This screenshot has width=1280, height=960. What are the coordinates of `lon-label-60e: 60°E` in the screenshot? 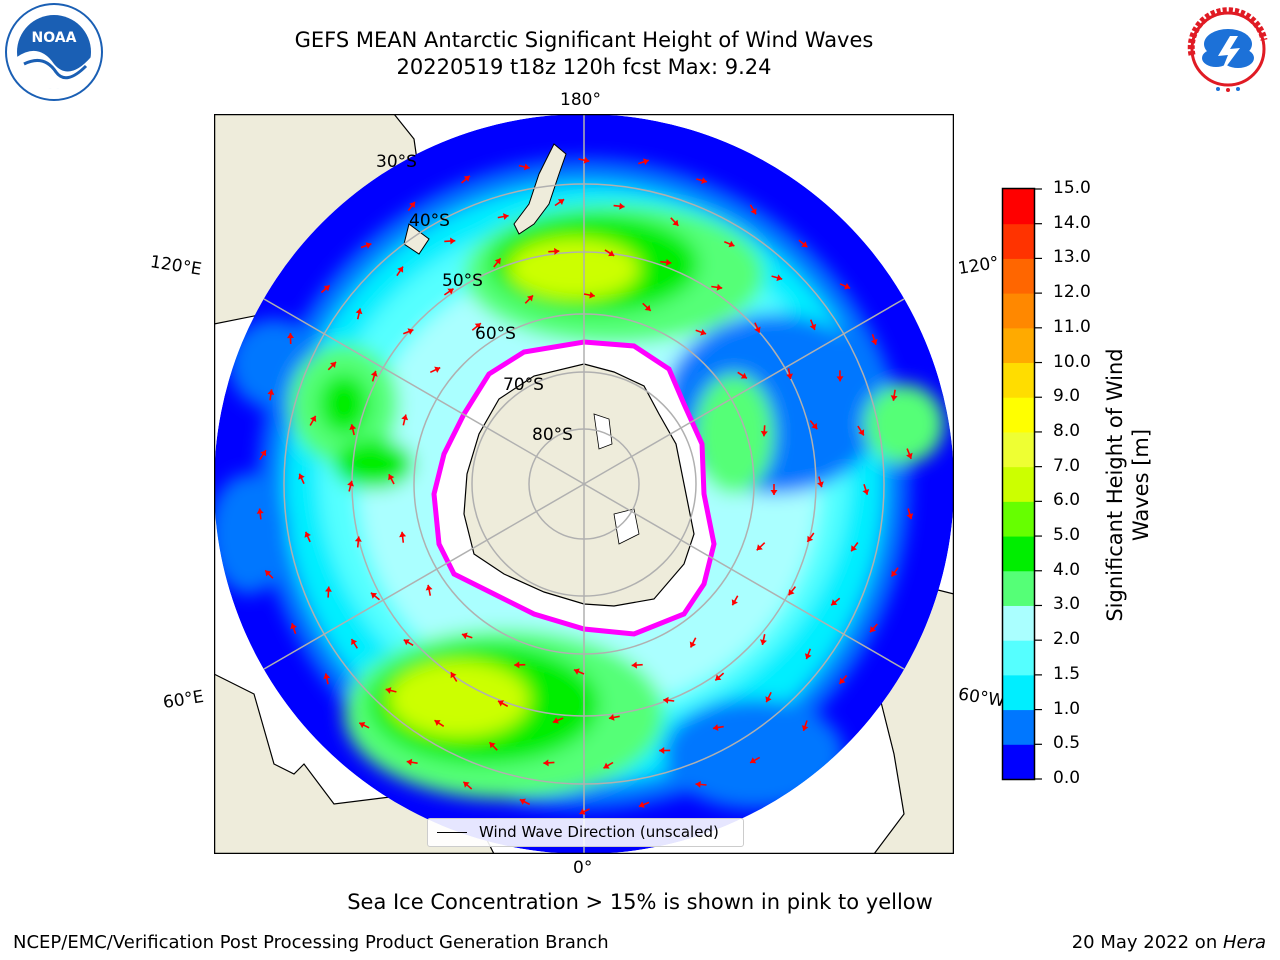 It's located at (183, 700).